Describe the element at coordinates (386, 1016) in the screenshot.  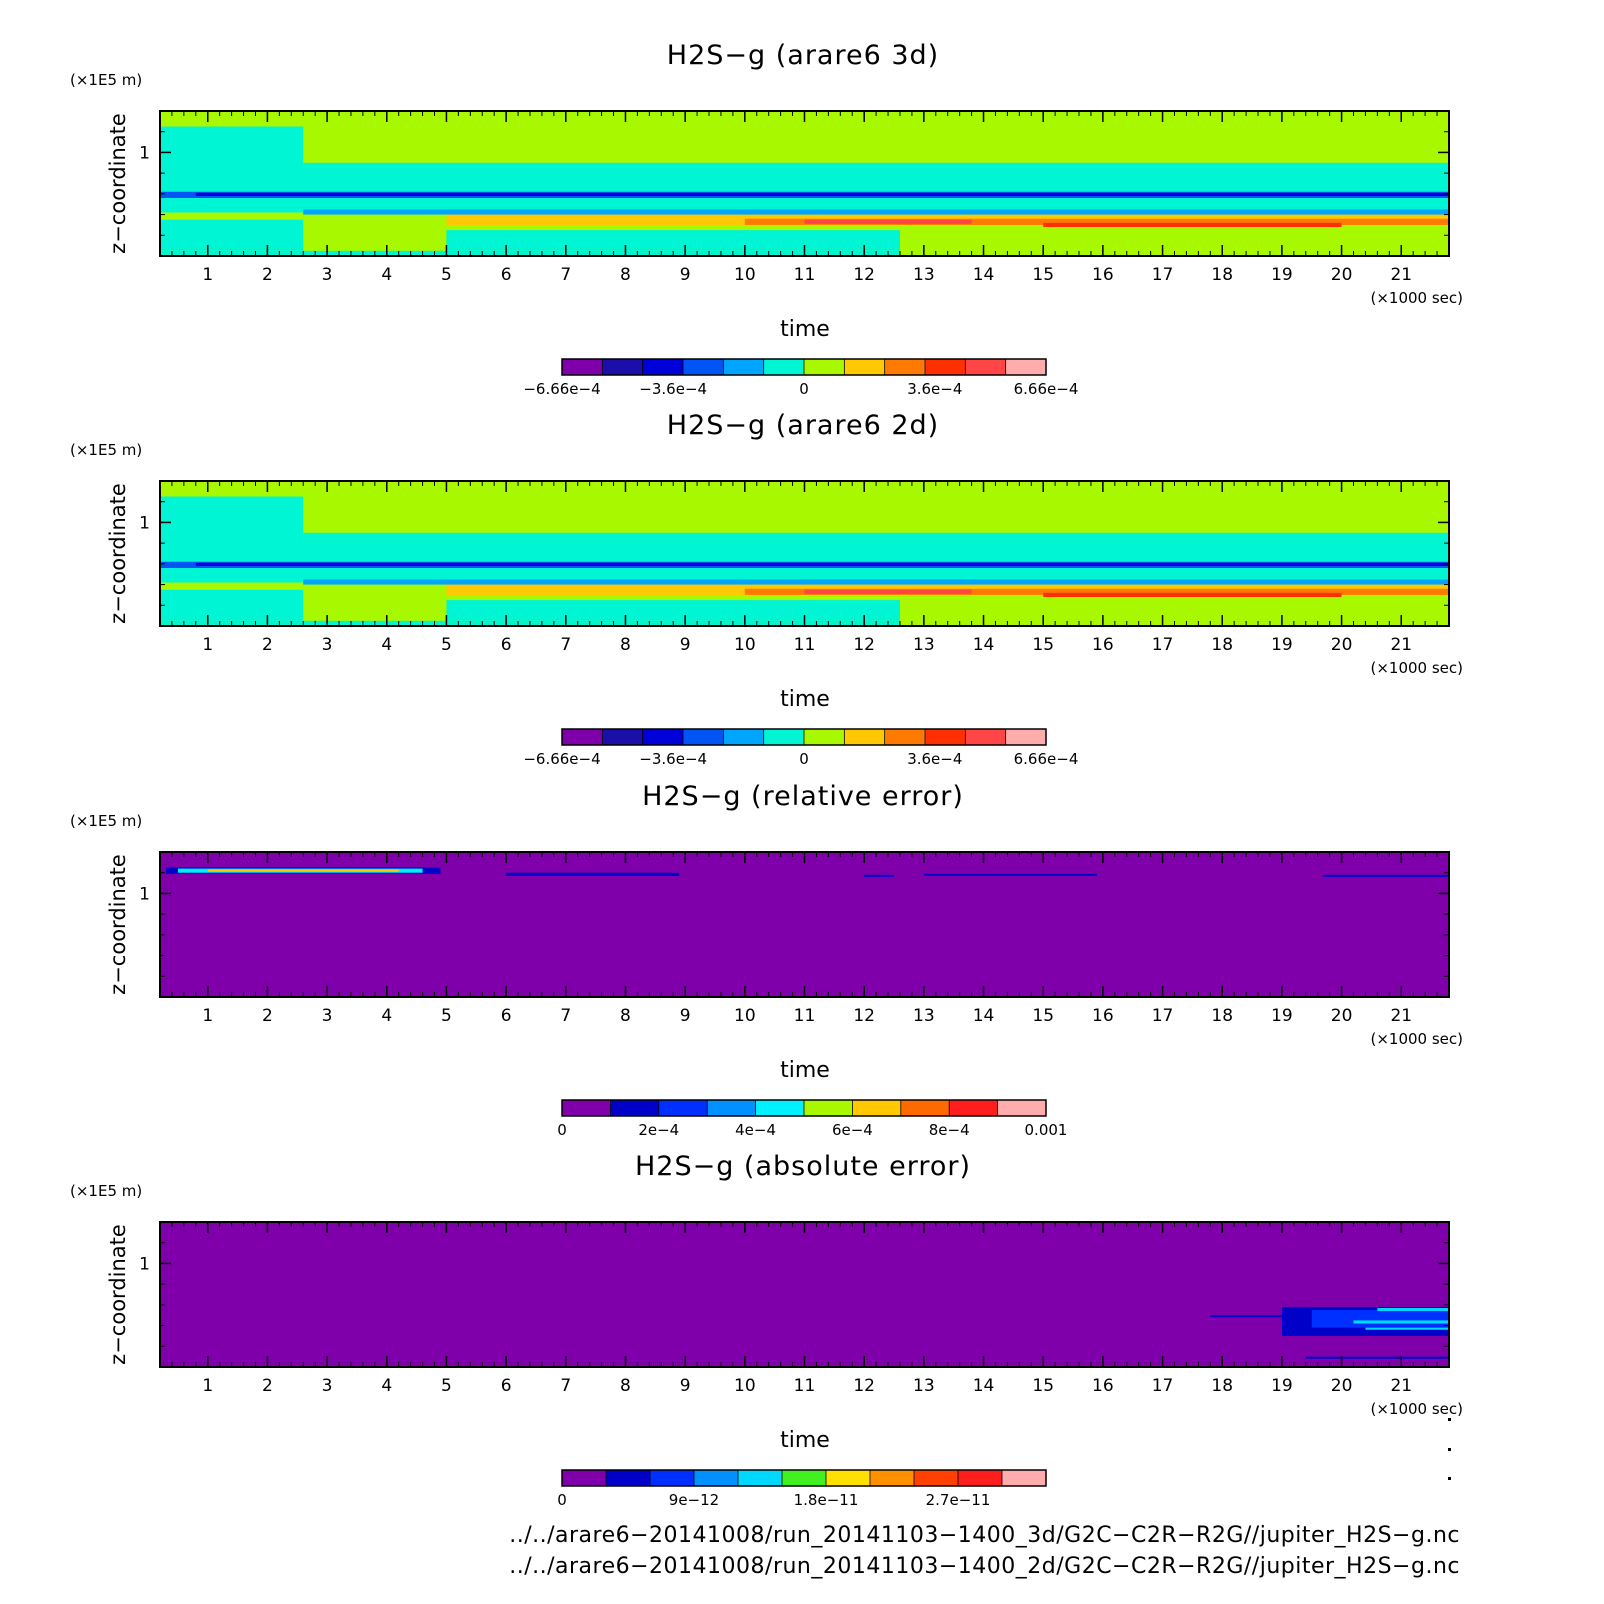
I see `x-tick-label: 4` at that location.